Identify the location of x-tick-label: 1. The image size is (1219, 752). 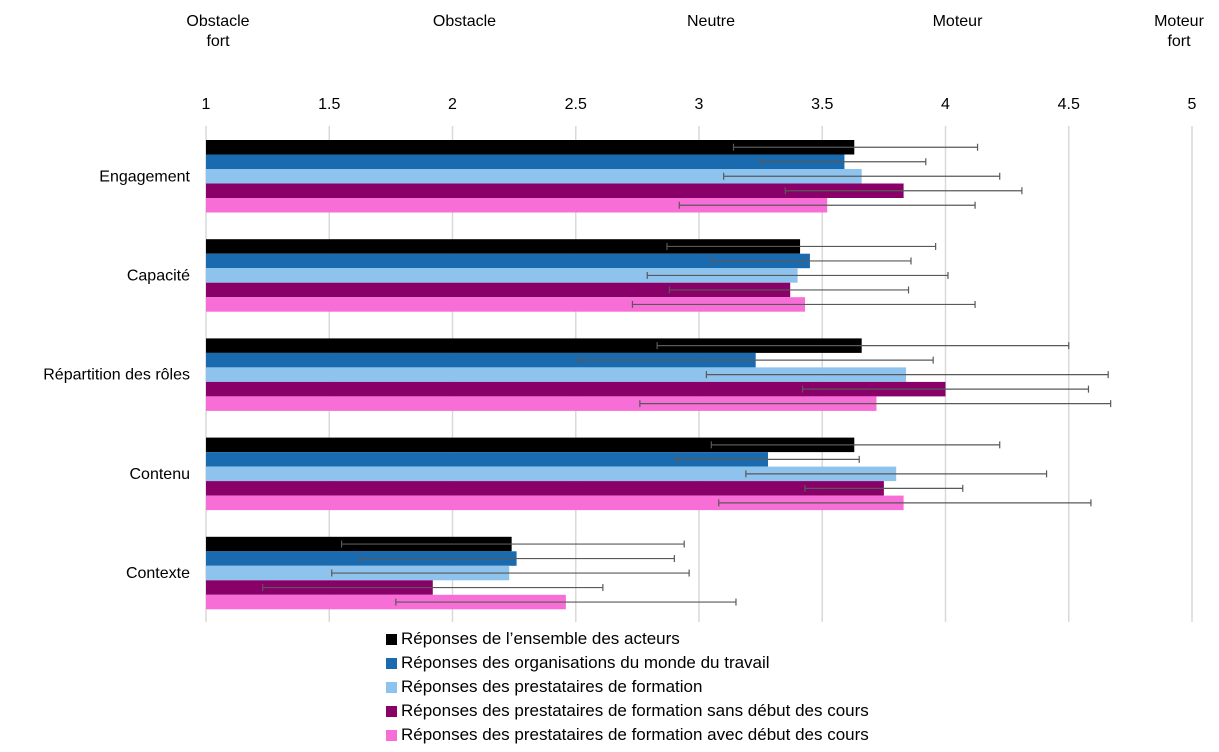
(206, 104).